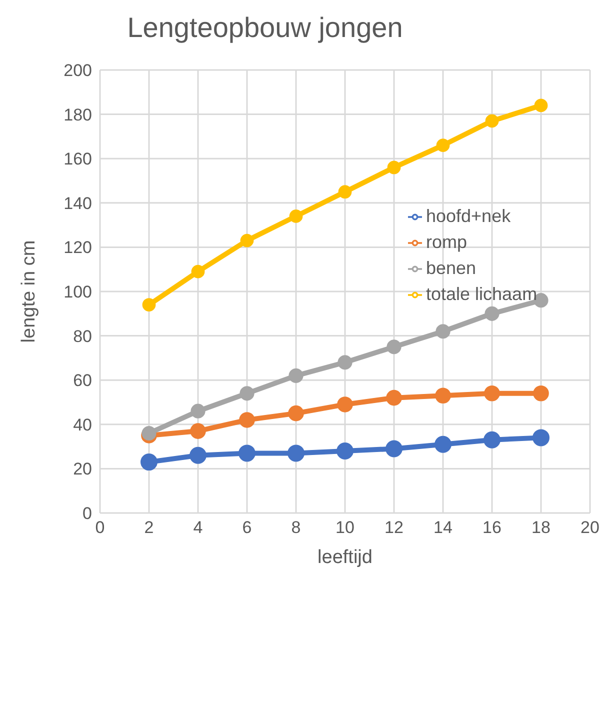 The image size is (606, 702). Describe the element at coordinates (78, 114) in the screenshot. I see `y-tick-label: 180` at that location.